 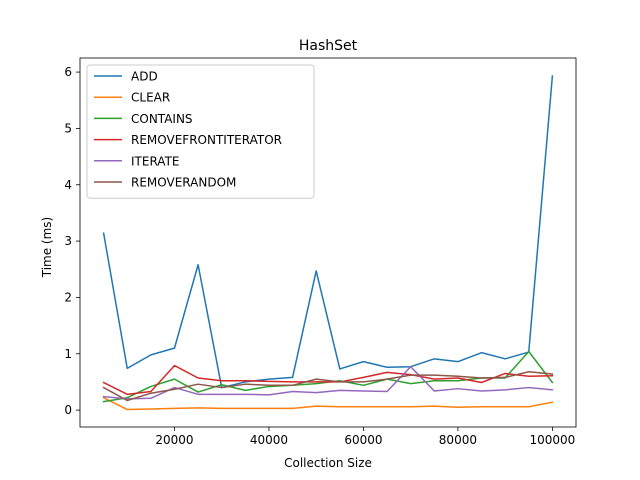 What do you see at coordinates (328, 403) in the screenshot?
I see `series-line-clear` at bounding box center [328, 403].